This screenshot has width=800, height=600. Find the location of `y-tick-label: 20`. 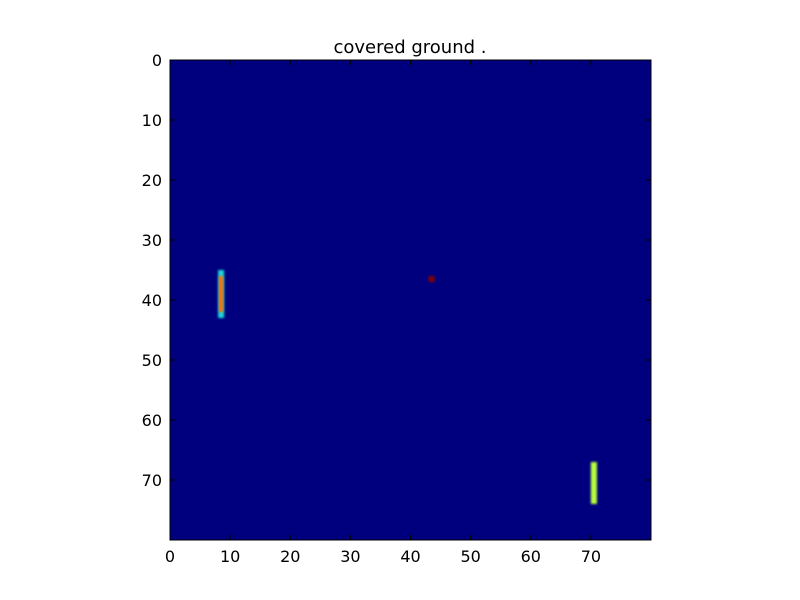

y-tick-label: 20 is located at coordinates (152, 180).